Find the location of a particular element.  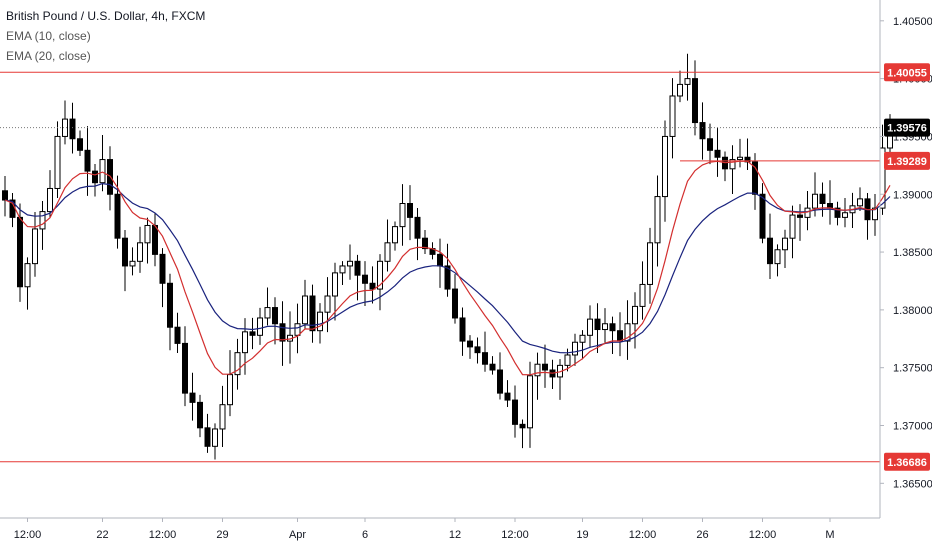

x-tick-label: 6 is located at coordinates (365, 535).